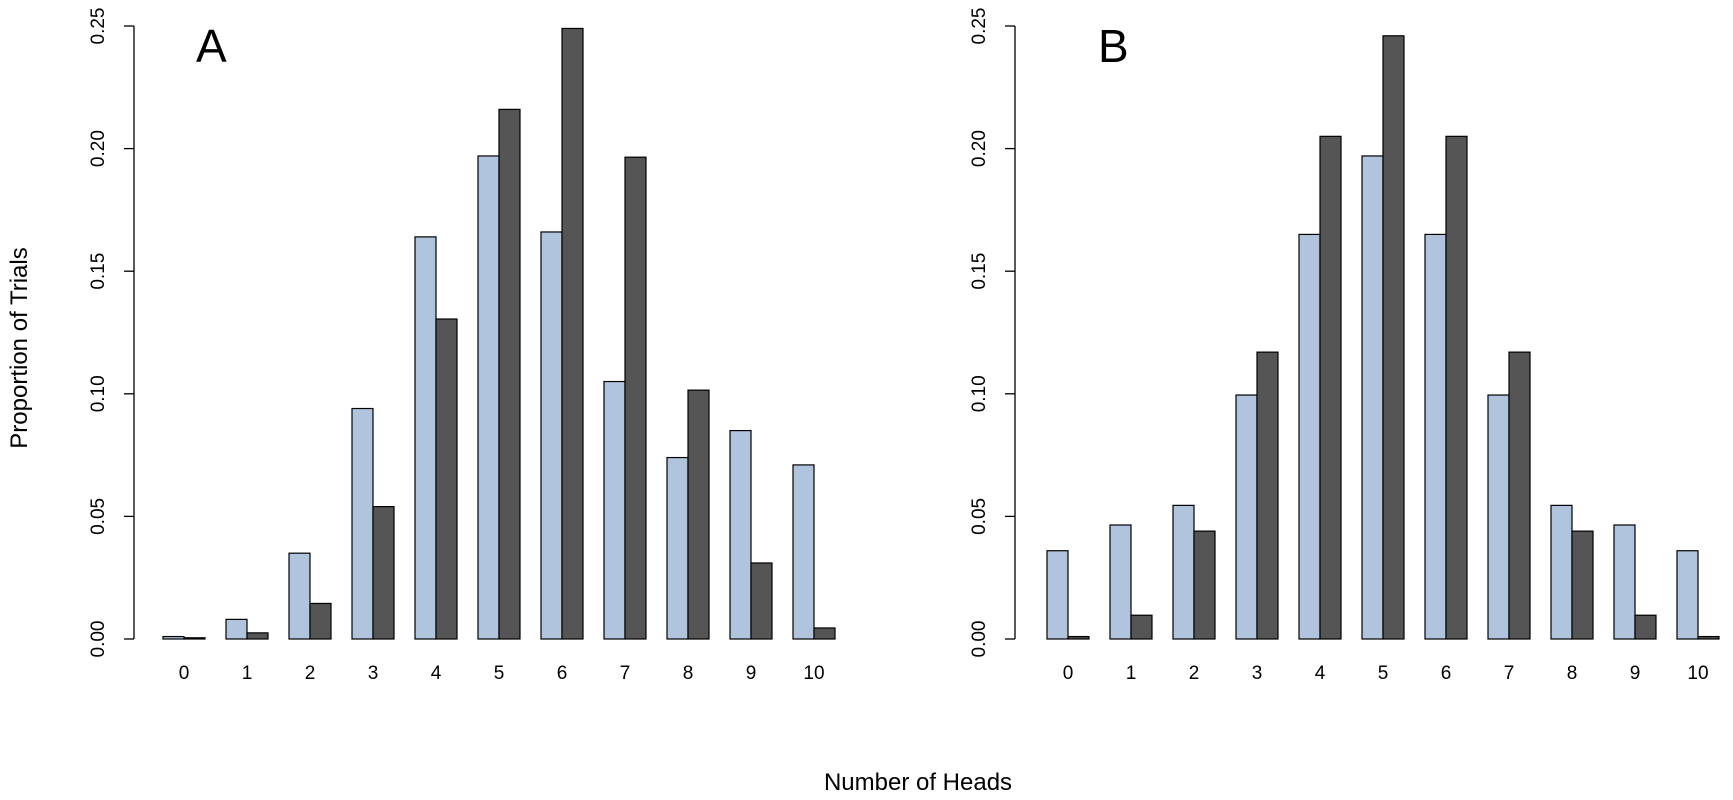 Image resolution: width=1733 pixels, height=800 pixels. Describe the element at coordinates (19, 347) in the screenshot. I see `y-axis-title: Proportion of Trials` at that location.